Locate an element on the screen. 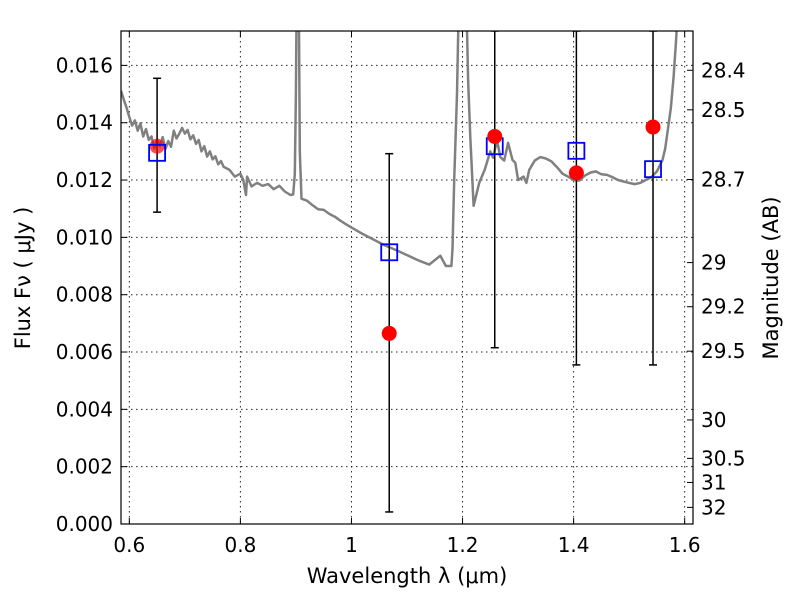 The image size is (800, 600). mag-tick-label: 29.2 is located at coordinates (723, 307).